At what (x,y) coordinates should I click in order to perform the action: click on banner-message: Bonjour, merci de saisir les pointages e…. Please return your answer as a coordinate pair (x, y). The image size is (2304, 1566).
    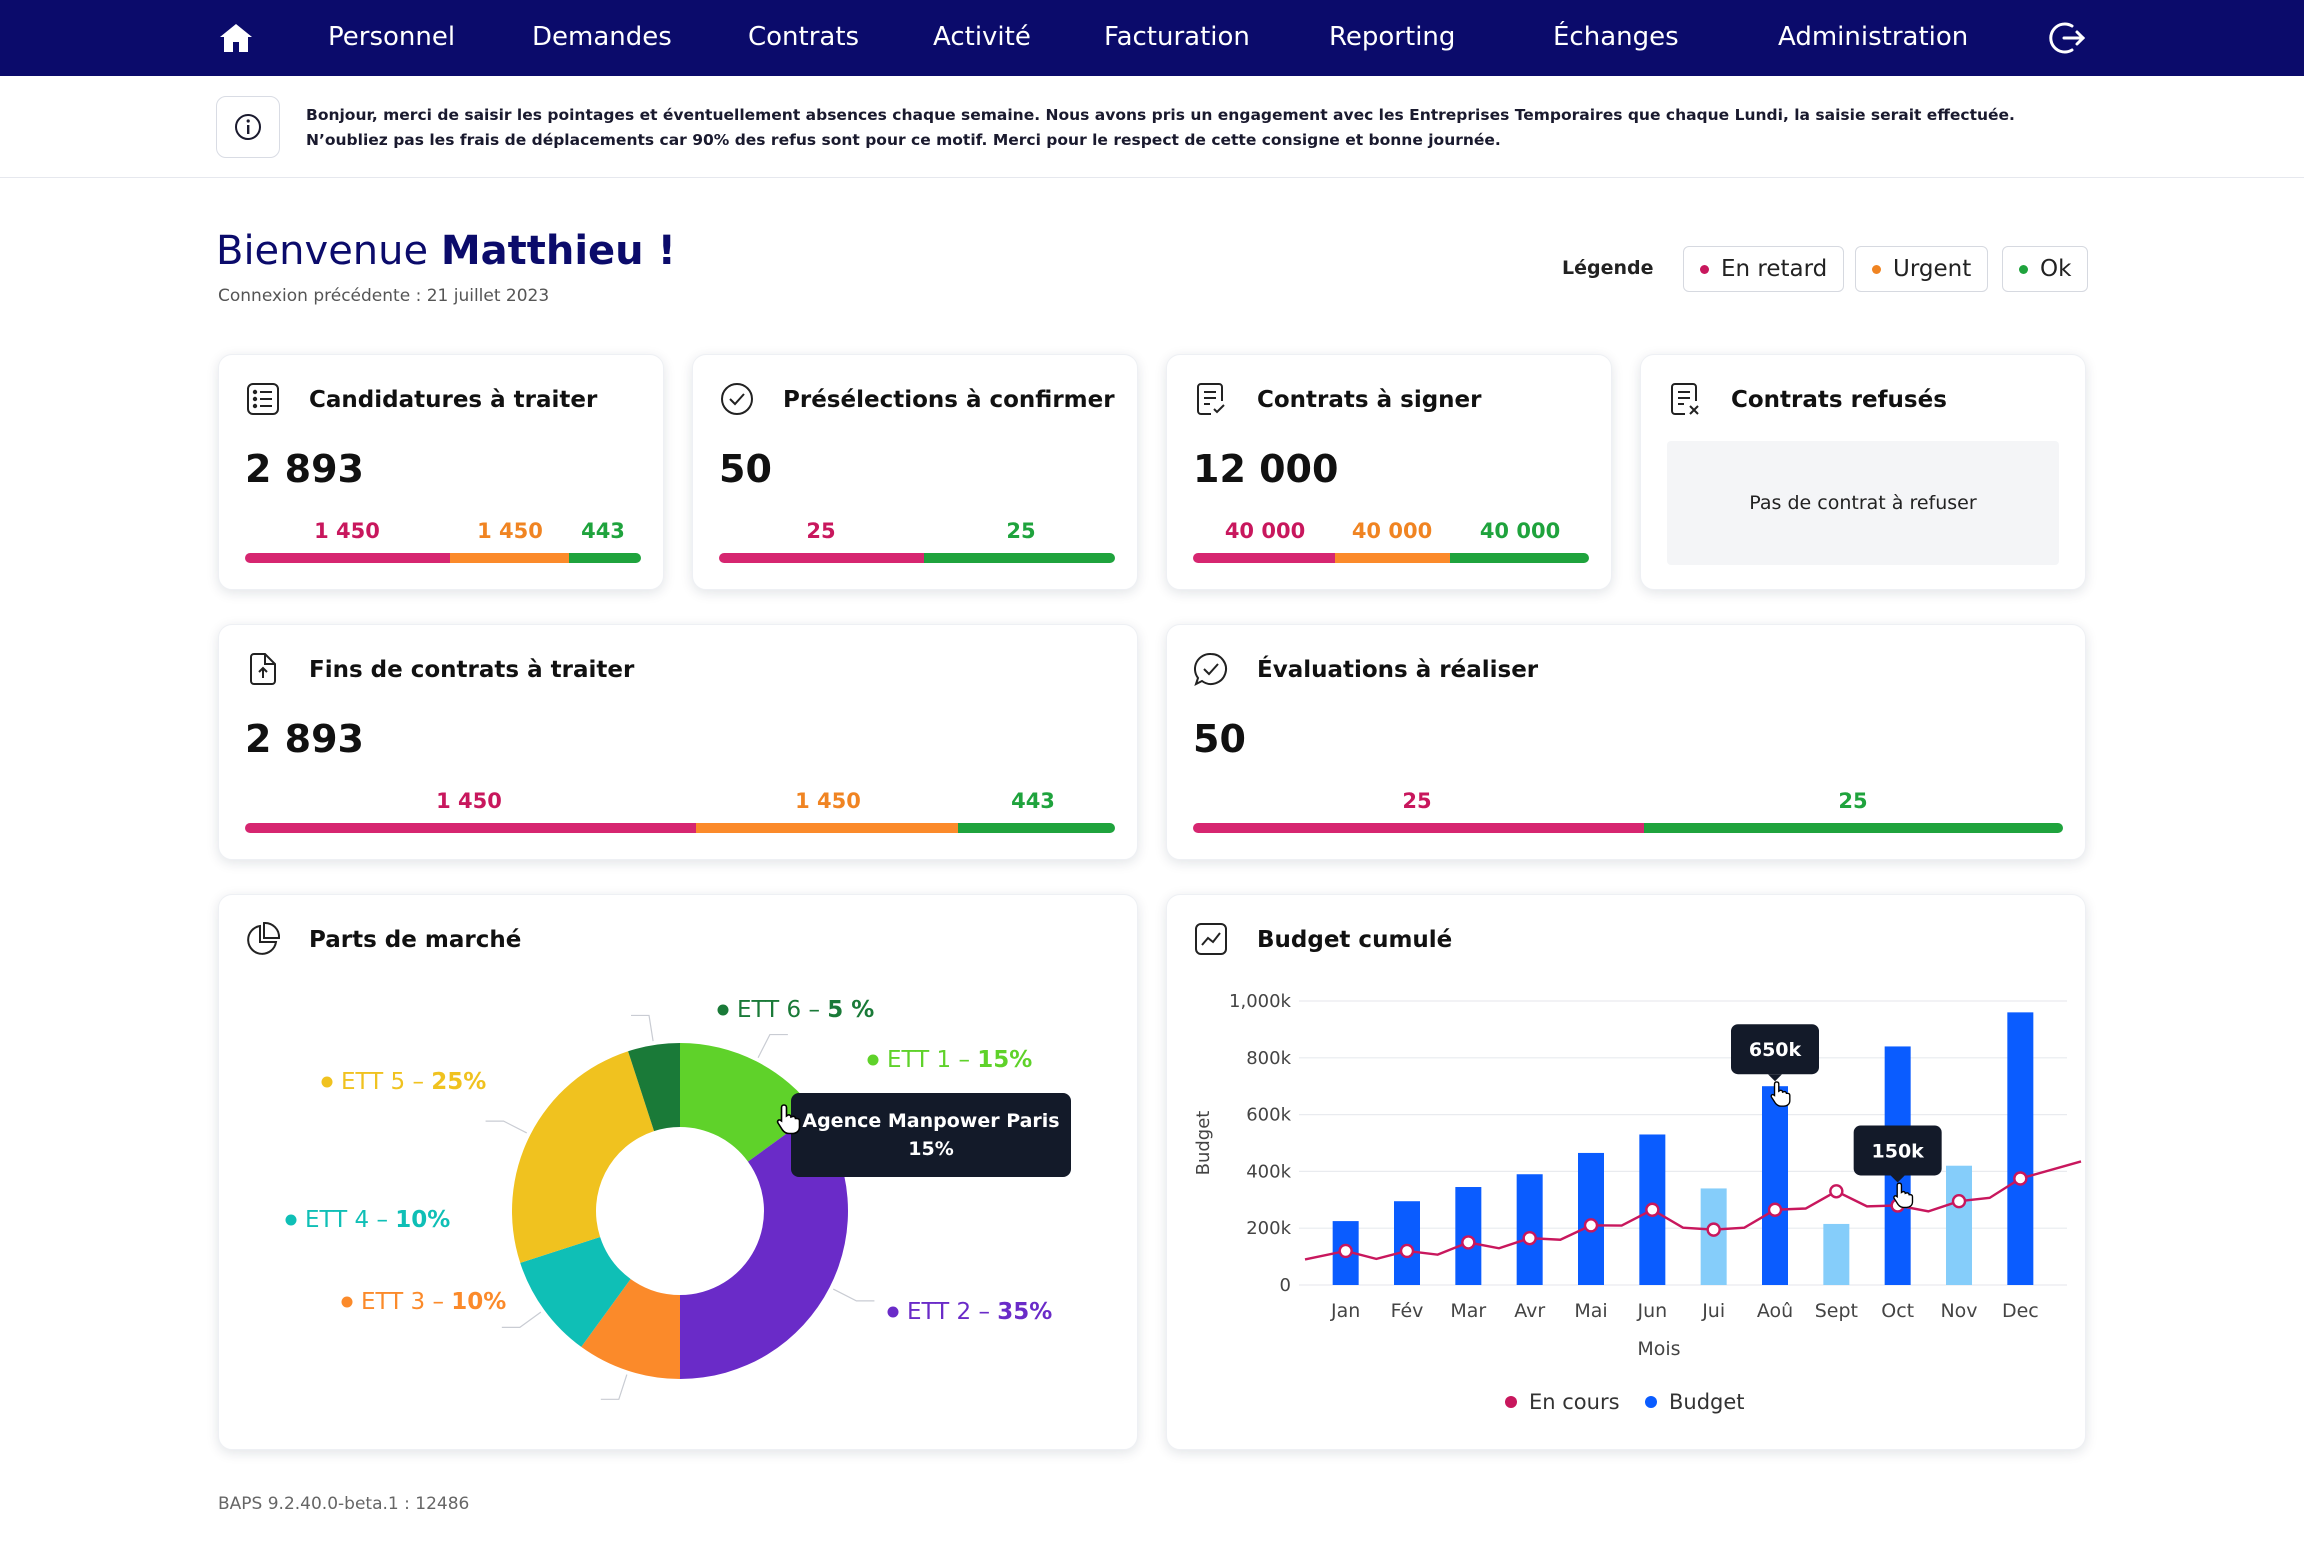
    Looking at the image, I should click on (1160, 127).